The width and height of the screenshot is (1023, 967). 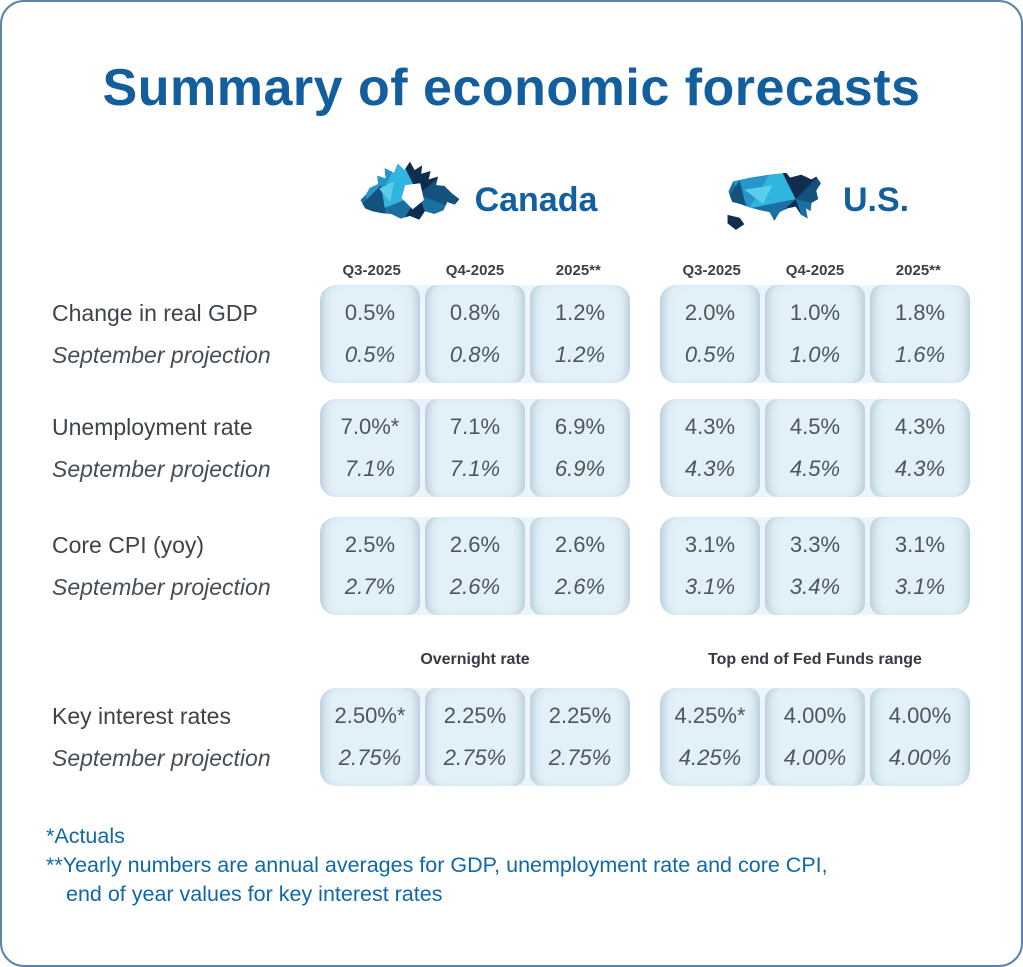 I want to click on projection-cell: 1.6%, so click(x=920, y=354).